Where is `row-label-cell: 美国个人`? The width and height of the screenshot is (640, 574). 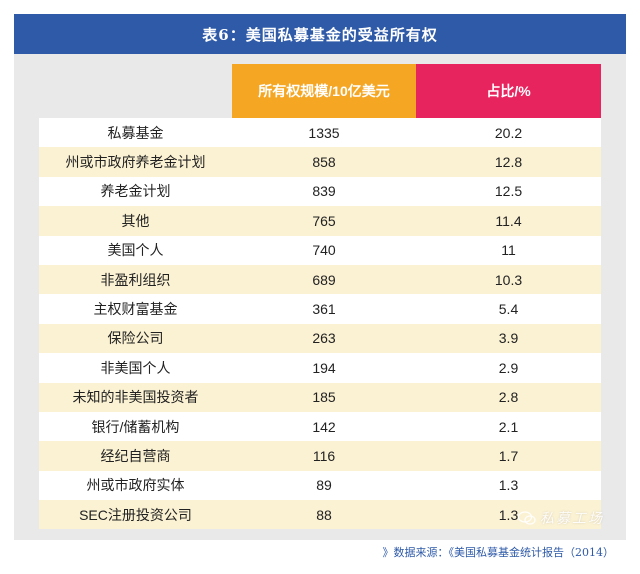 row-label-cell: 美国个人 is located at coordinates (135, 250).